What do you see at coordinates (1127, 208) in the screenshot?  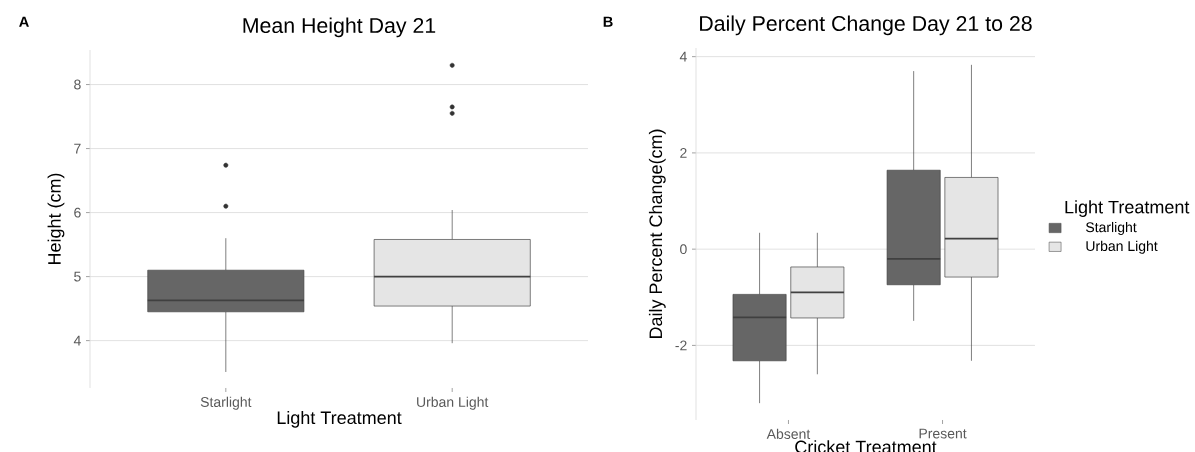 I see `legend-title: Light Treatment` at bounding box center [1127, 208].